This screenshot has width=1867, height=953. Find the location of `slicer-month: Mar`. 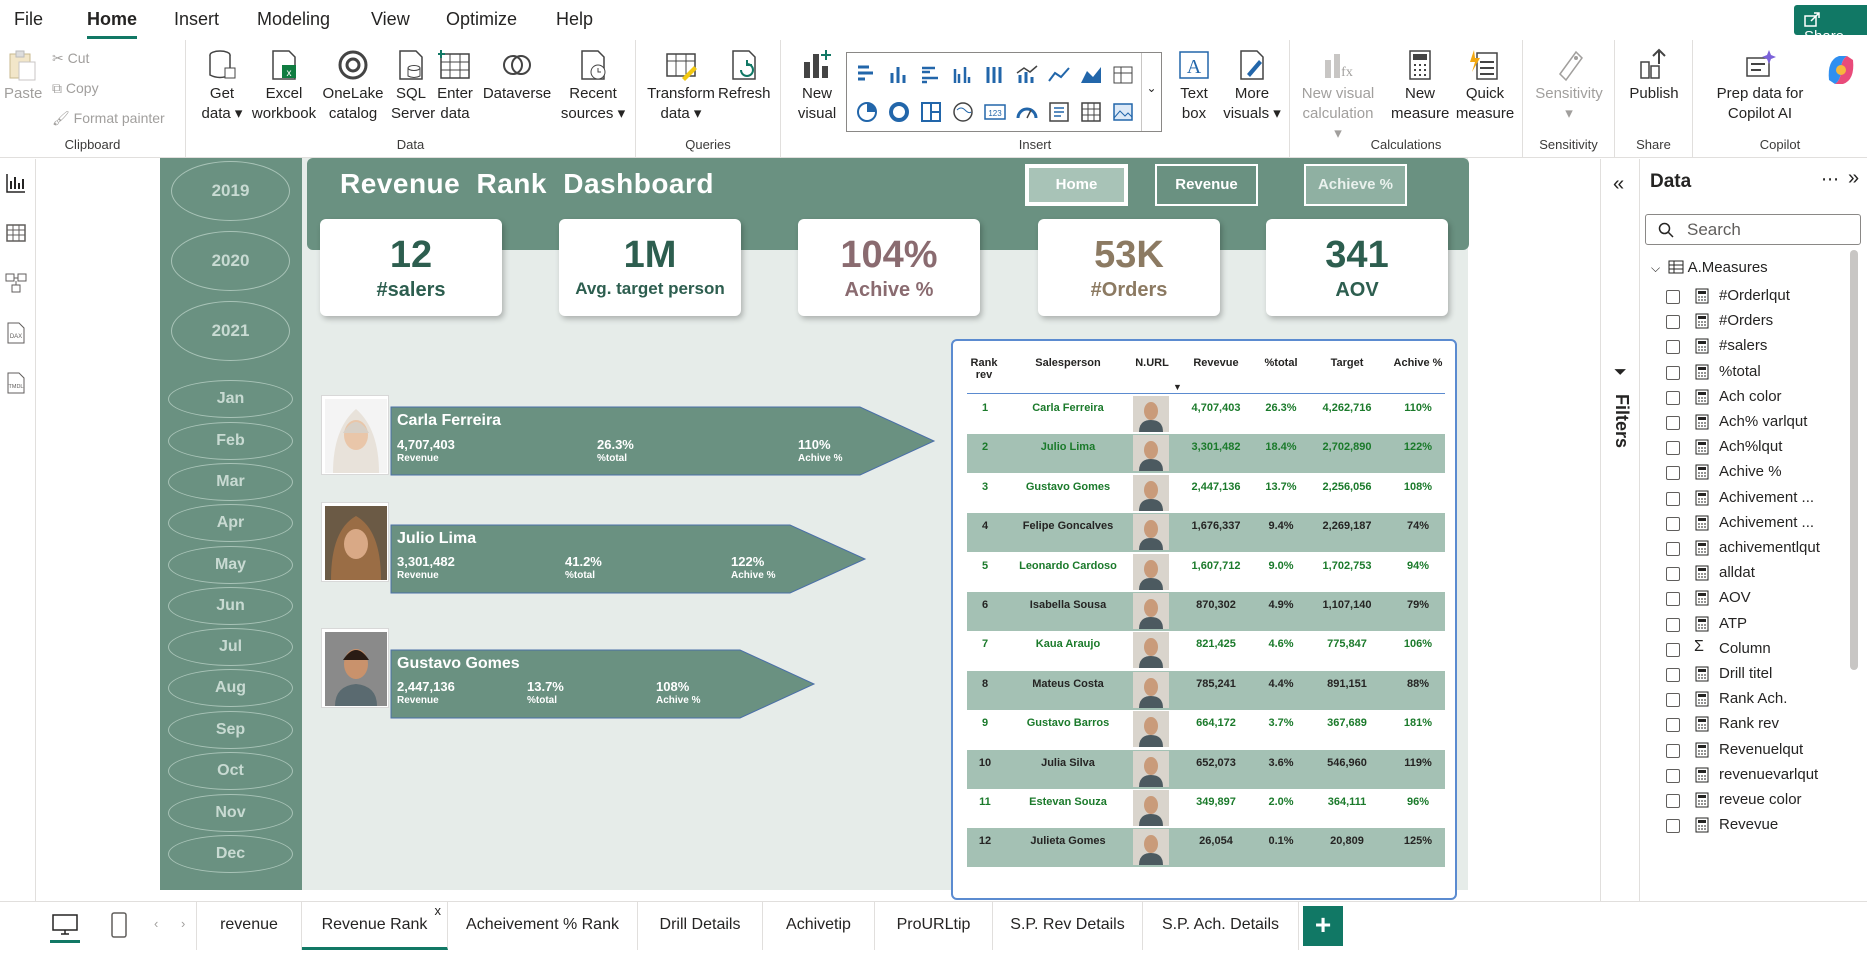

slicer-month: Mar is located at coordinates (230, 482).